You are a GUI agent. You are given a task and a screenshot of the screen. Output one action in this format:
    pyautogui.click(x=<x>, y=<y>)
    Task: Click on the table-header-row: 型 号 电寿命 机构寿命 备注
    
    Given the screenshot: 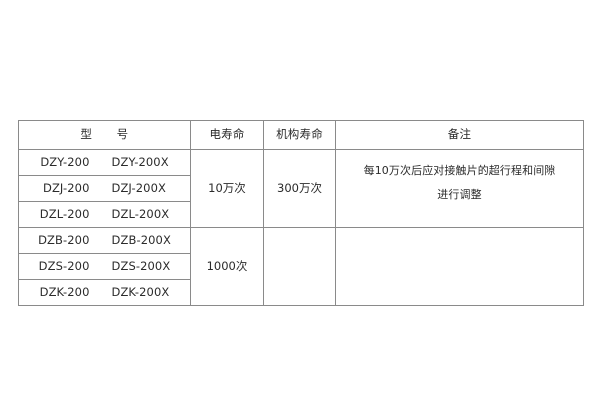 What is the action you would take?
    pyautogui.click(x=301, y=135)
    